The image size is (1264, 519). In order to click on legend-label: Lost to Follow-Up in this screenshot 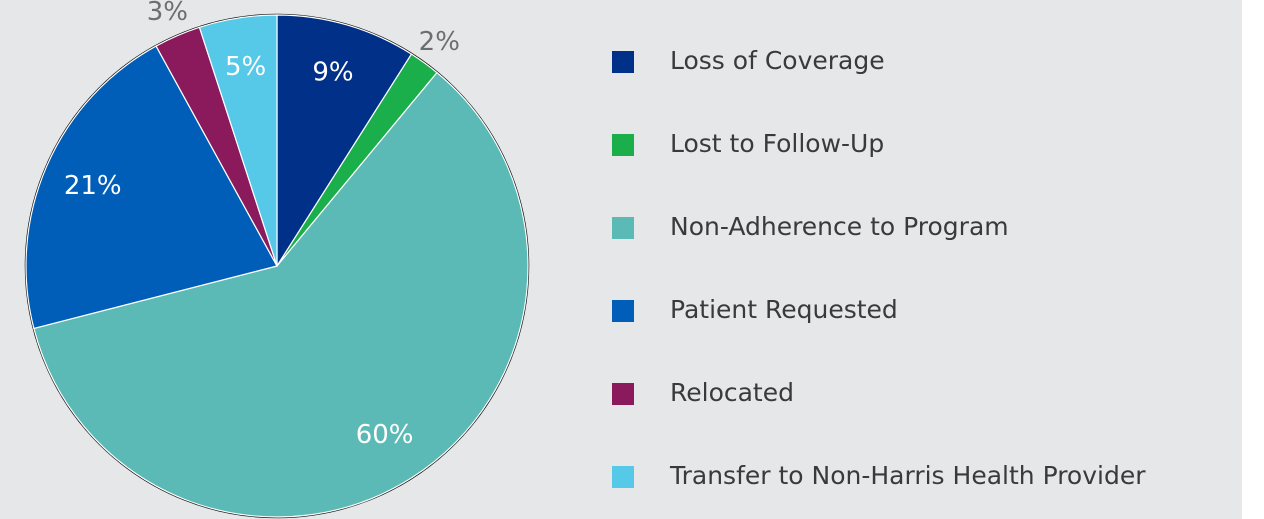, I will do `click(777, 143)`.